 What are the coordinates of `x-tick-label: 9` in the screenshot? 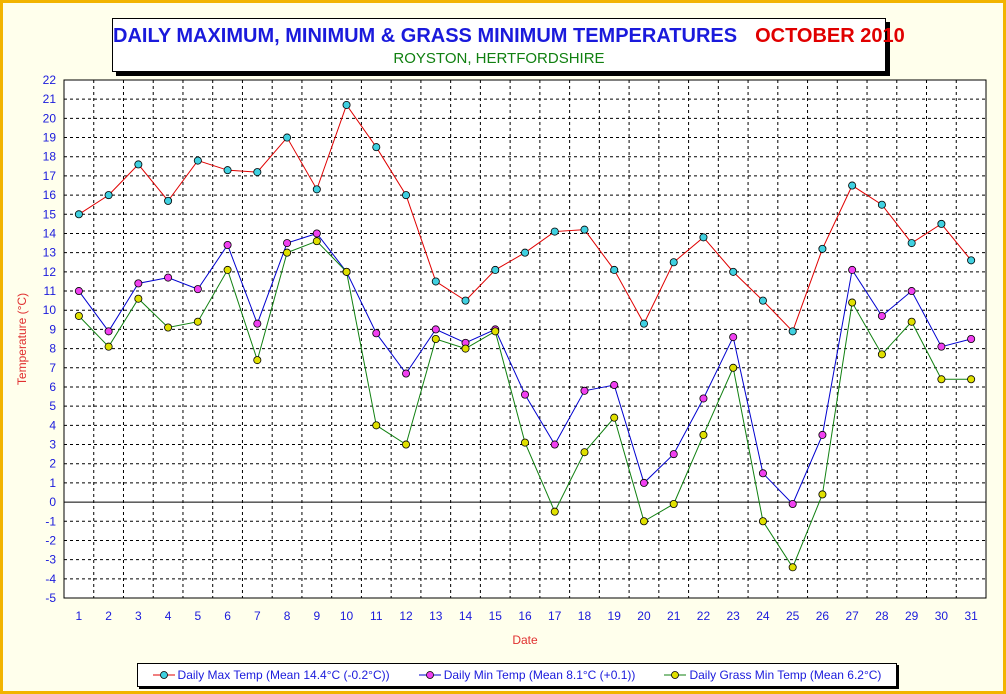 It's located at (316, 616).